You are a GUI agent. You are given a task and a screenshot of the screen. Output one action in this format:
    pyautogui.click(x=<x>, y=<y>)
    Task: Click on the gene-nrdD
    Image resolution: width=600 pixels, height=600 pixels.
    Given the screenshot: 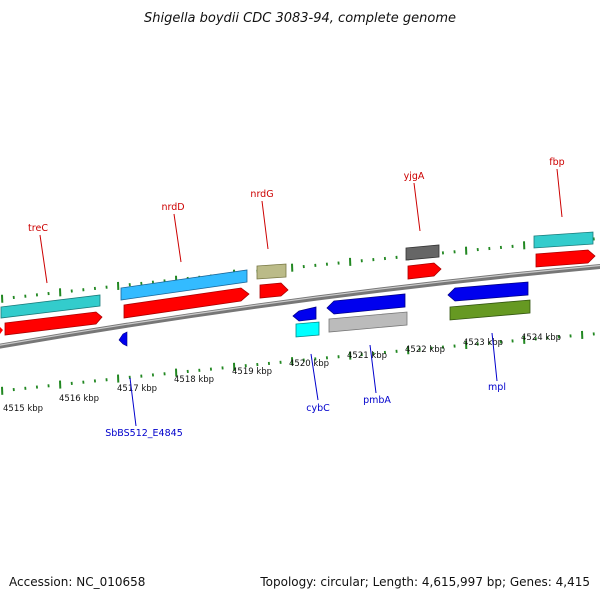 What is the action you would take?
    pyautogui.click(x=184, y=285)
    